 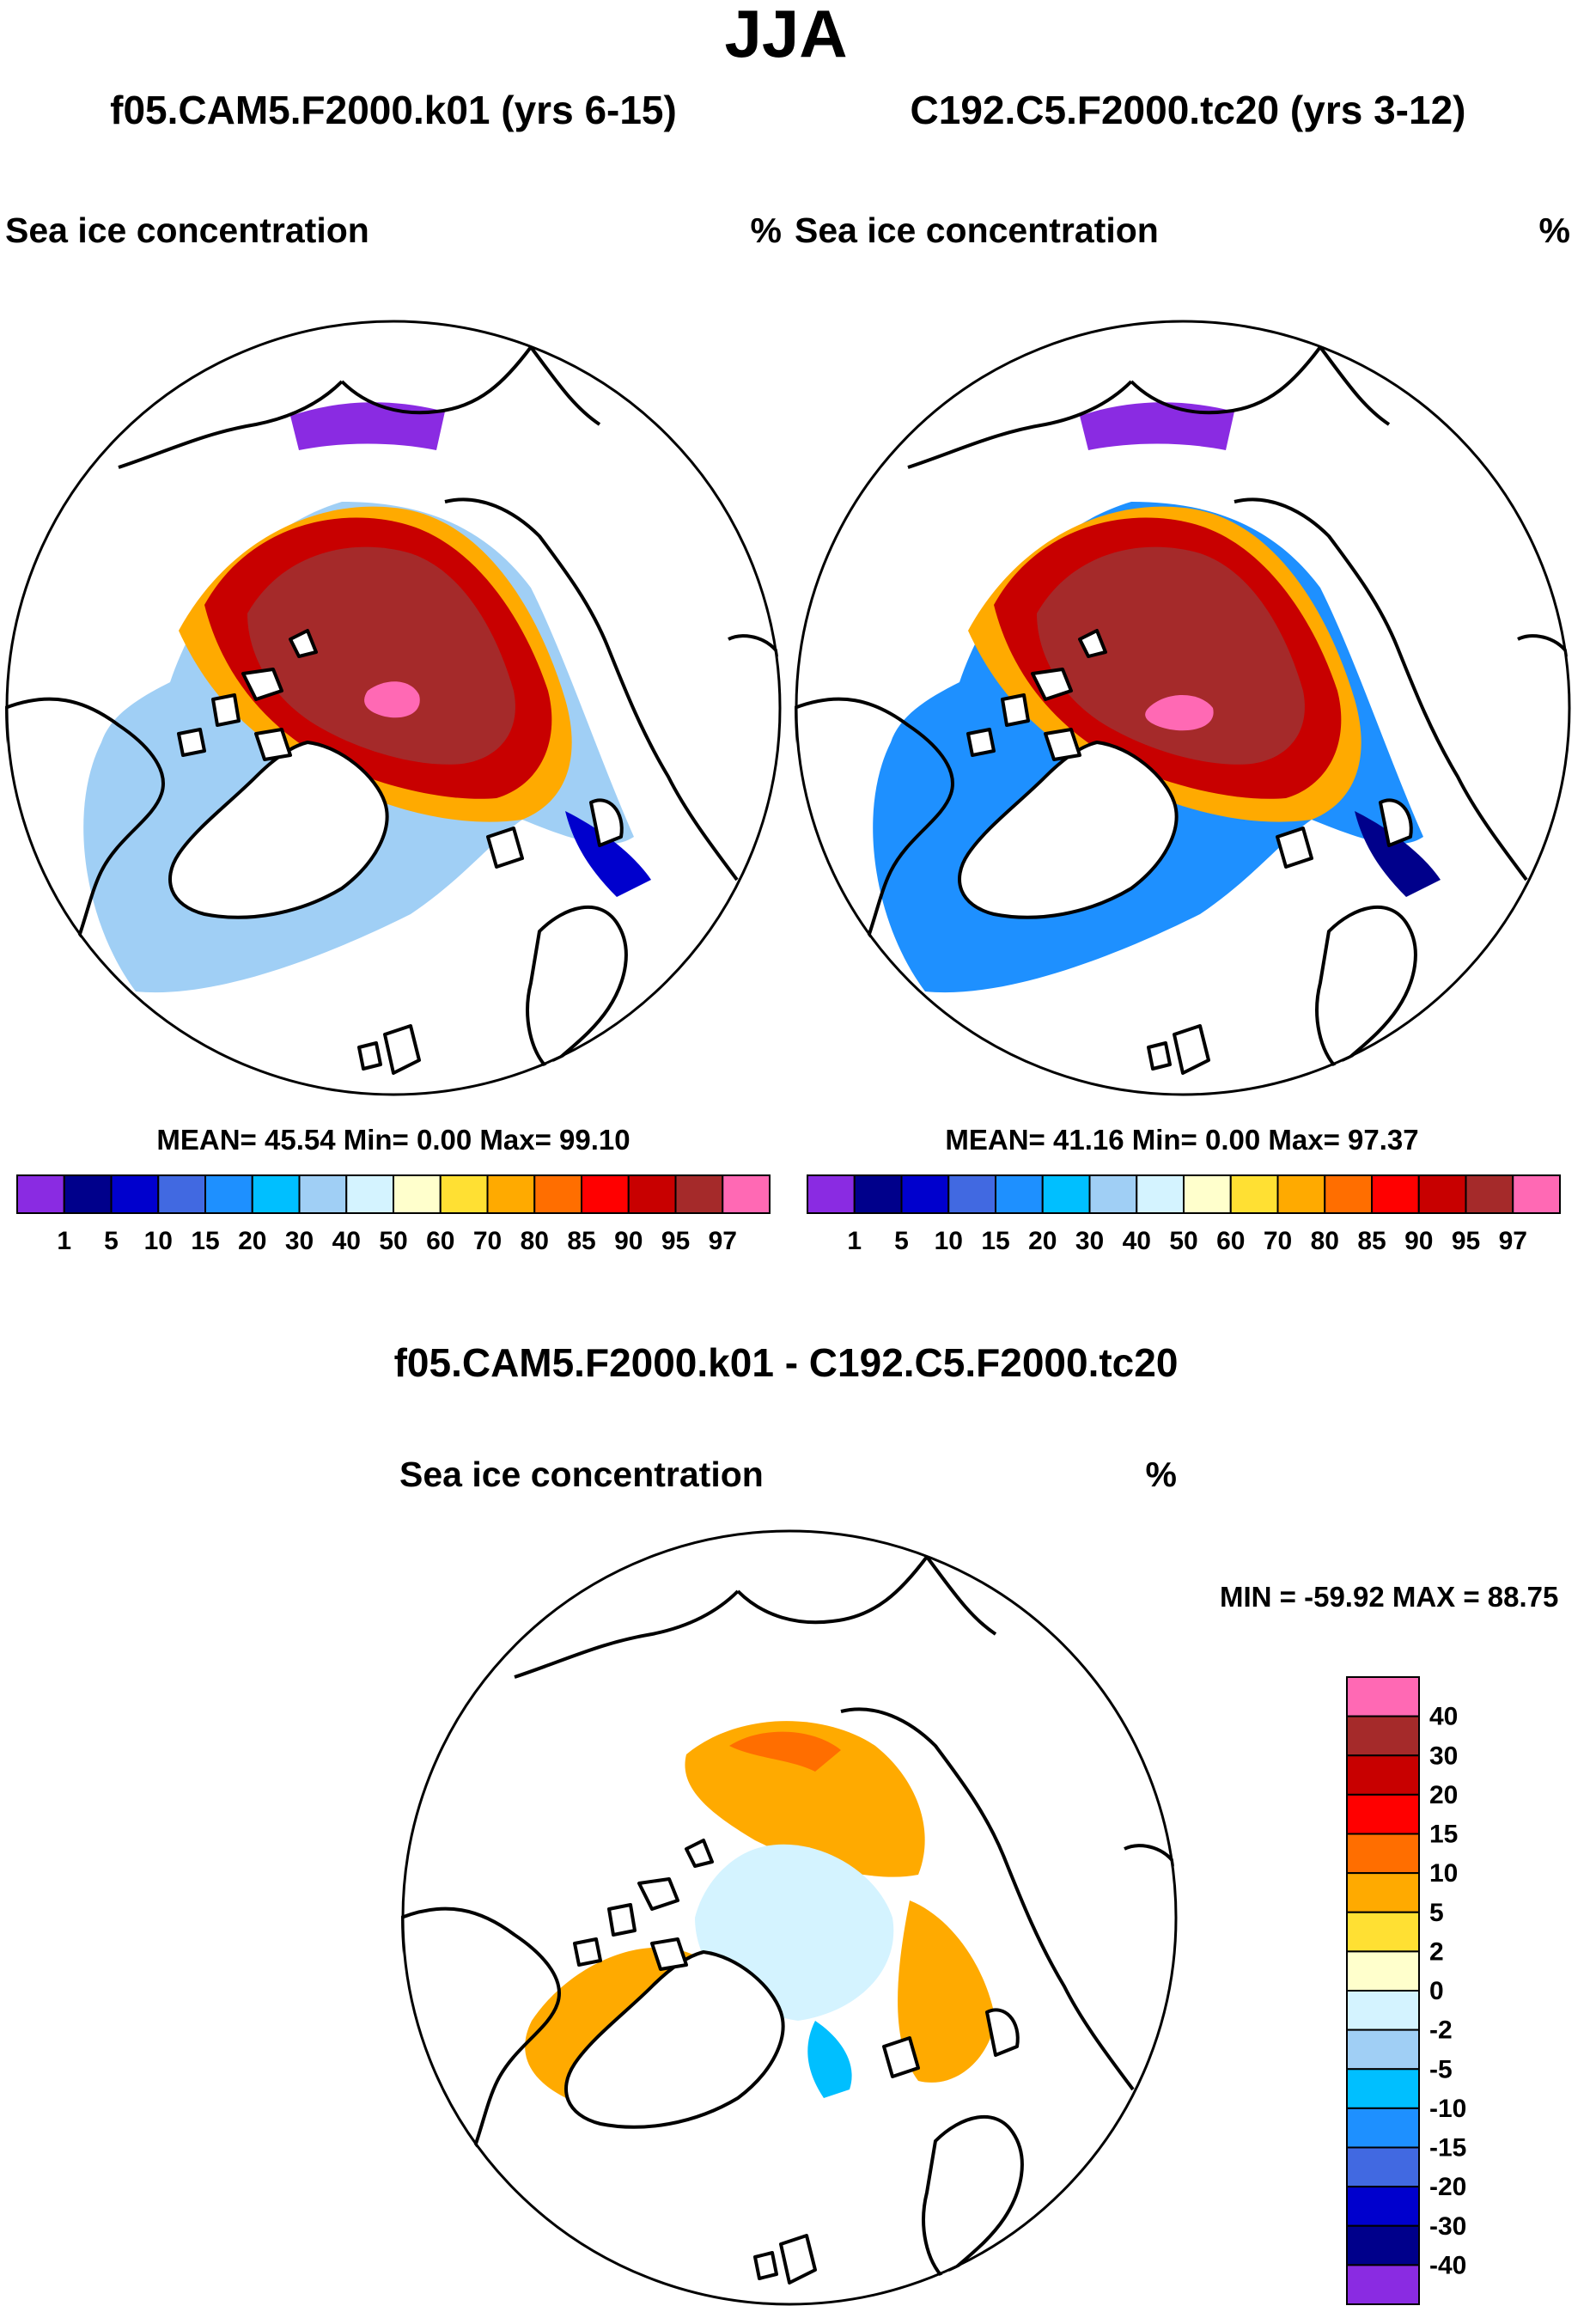 What do you see at coordinates (723, 1241) in the screenshot?
I see `left-colorbar-tick-label: 97` at bounding box center [723, 1241].